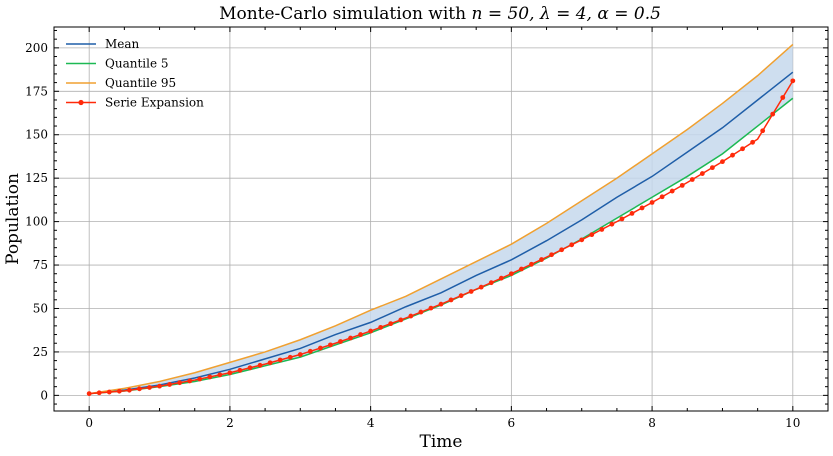 The height and width of the screenshot is (456, 833). What do you see at coordinates (44, 395) in the screenshot?
I see `y-tick-label: 0` at bounding box center [44, 395].